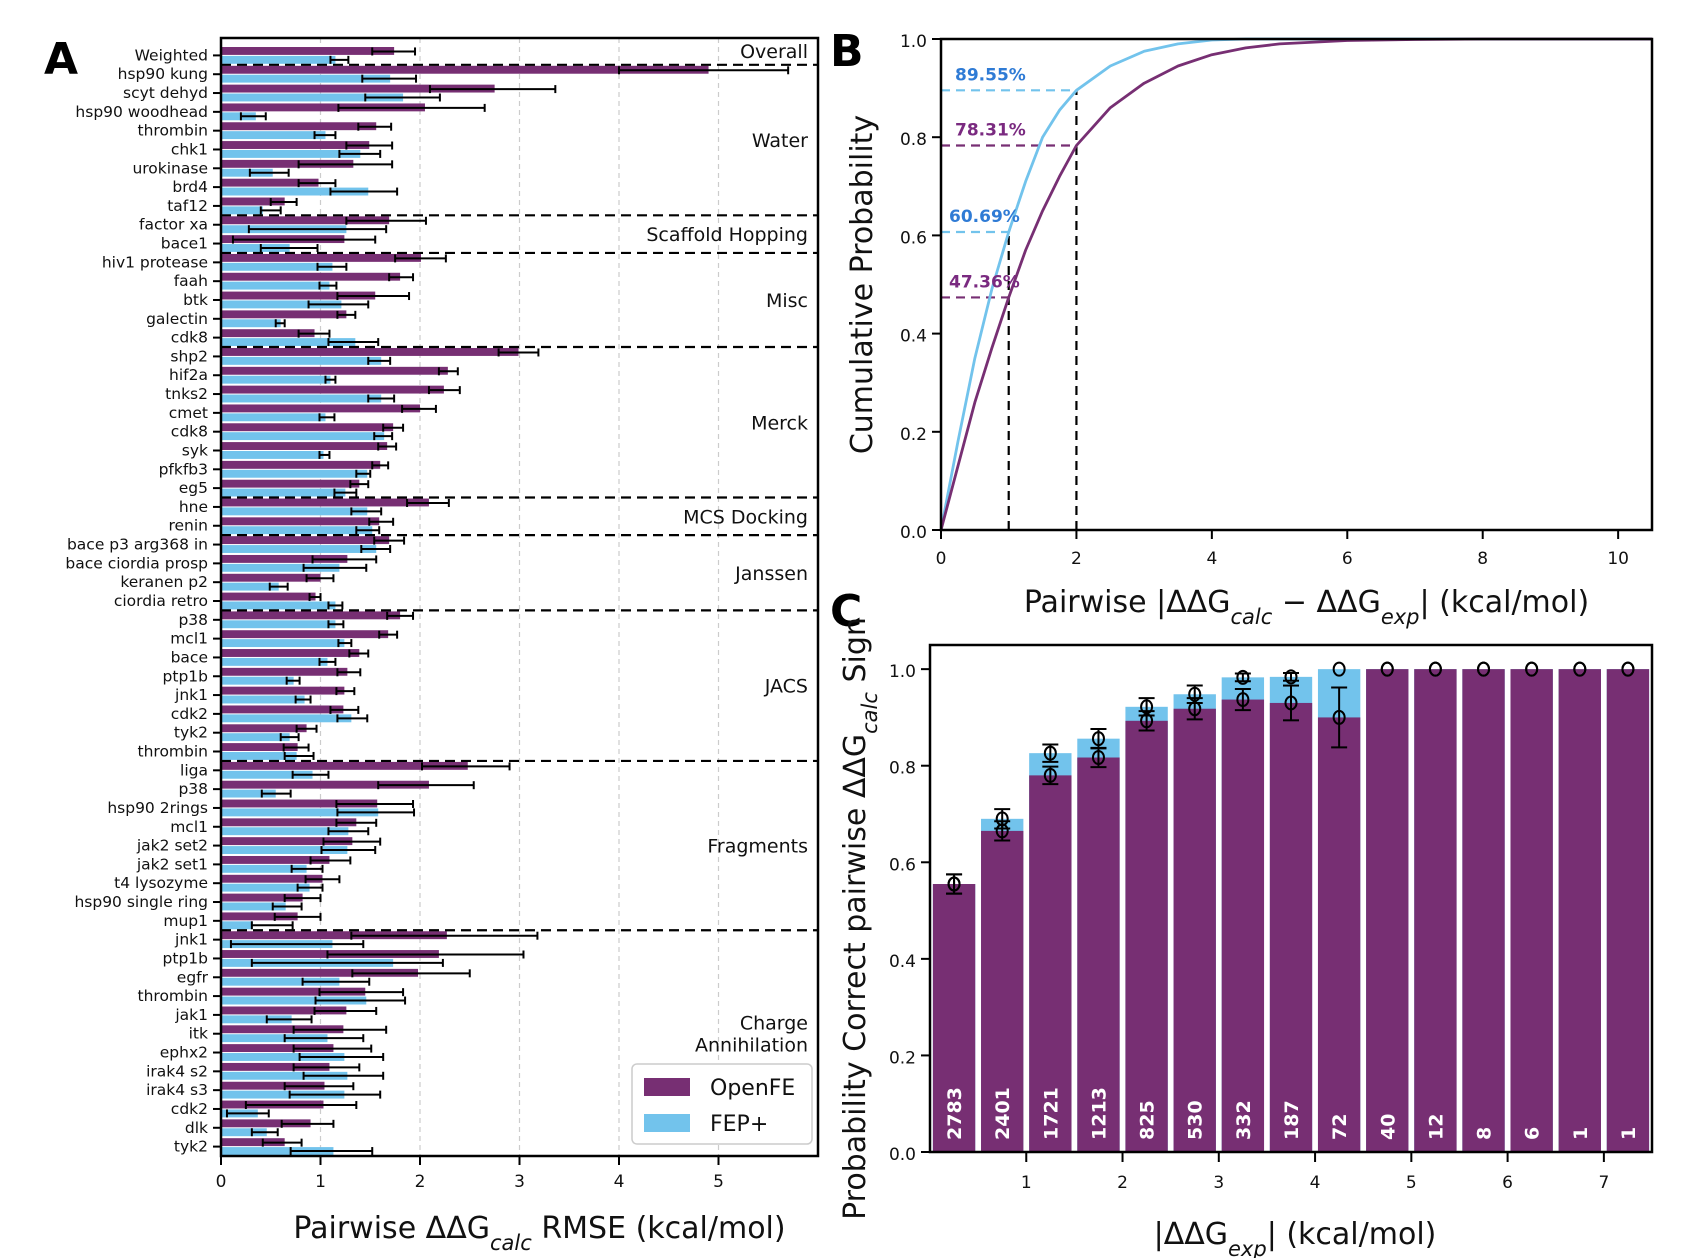 The height and width of the screenshot is (1258, 1694). What do you see at coordinates (61, 59) in the screenshot?
I see `panel-letter-a: A` at bounding box center [61, 59].